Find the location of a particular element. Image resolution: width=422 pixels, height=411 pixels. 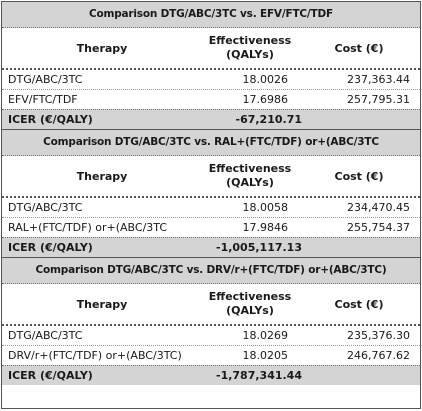

effectiveness-cell: 17.9846 is located at coordinates (265, 227).